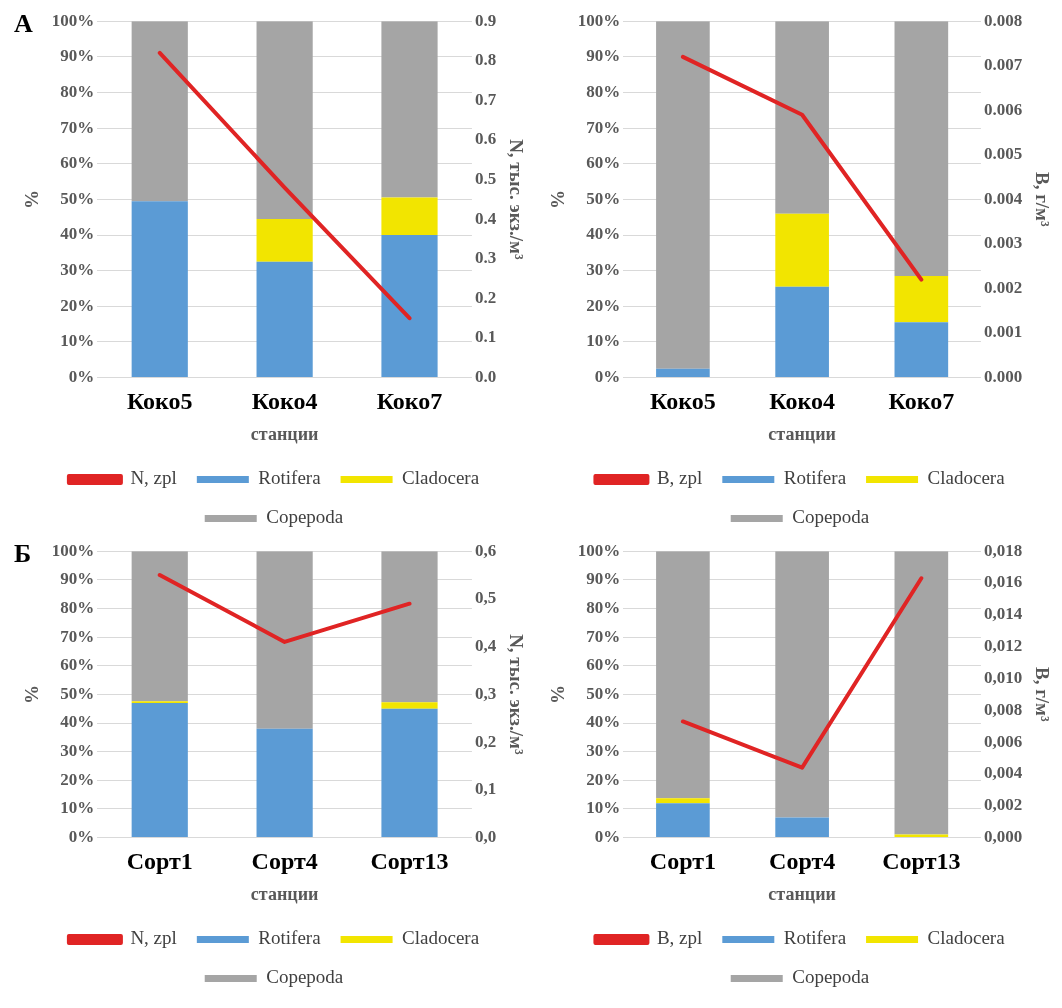 The height and width of the screenshot is (1008, 1062). What do you see at coordinates (1042, 695) in the screenshot?
I see `y2-axis-title: B, г/м³` at bounding box center [1042, 695].